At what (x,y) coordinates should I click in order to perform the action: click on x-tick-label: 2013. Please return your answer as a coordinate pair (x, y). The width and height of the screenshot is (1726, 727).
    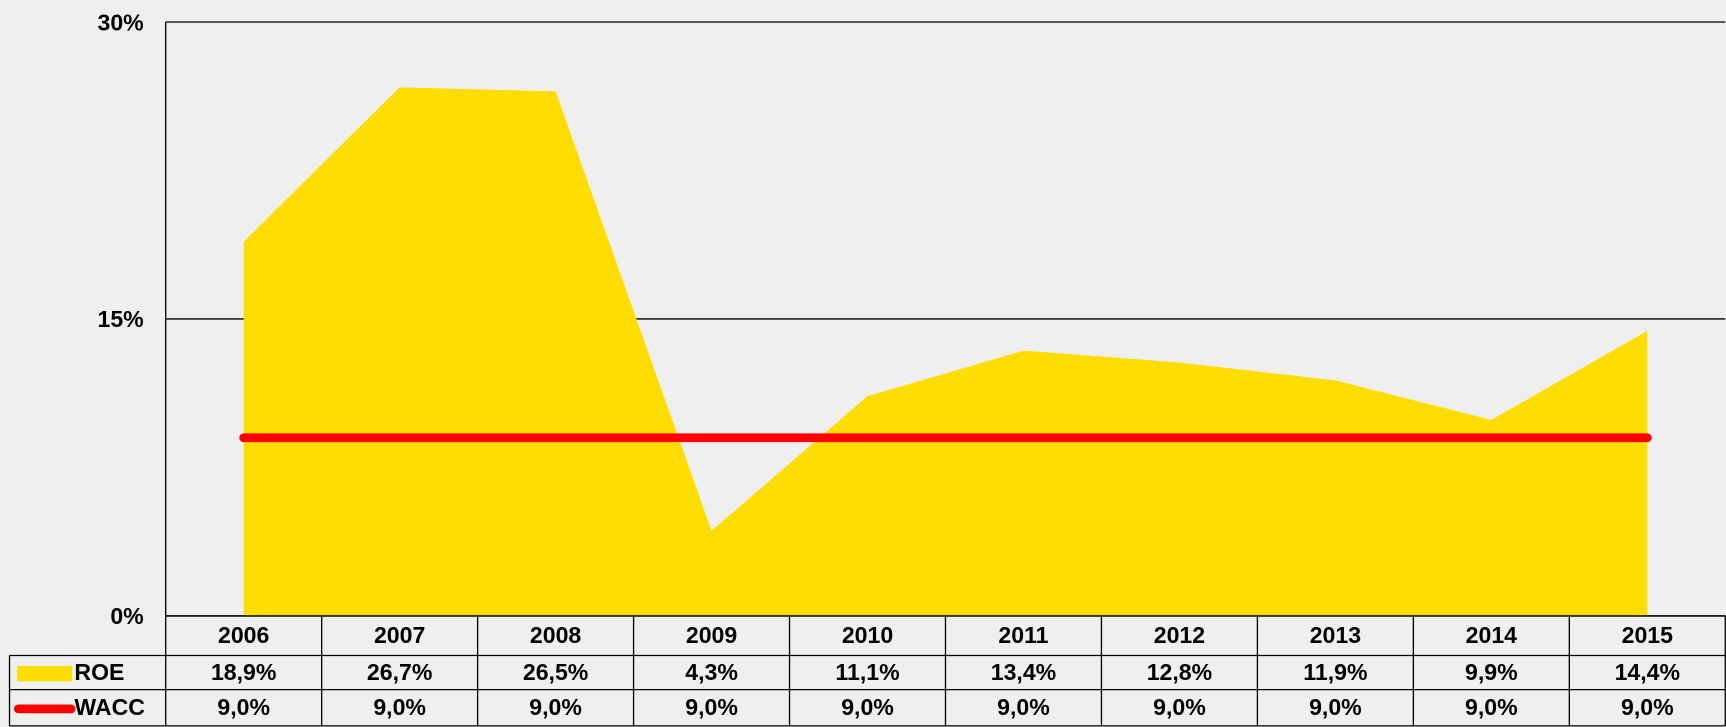
    Looking at the image, I should click on (1335, 635).